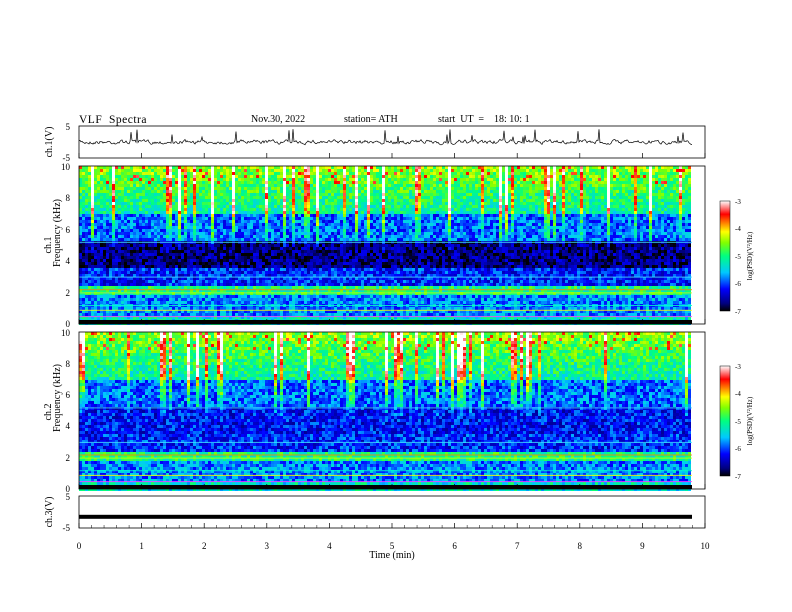 The width and height of the screenshot is (792, 612). What do you see at coordinates (267, 546) in the screenshot?
I see `x-tick-3: 3` at bounding box center [267, 546].